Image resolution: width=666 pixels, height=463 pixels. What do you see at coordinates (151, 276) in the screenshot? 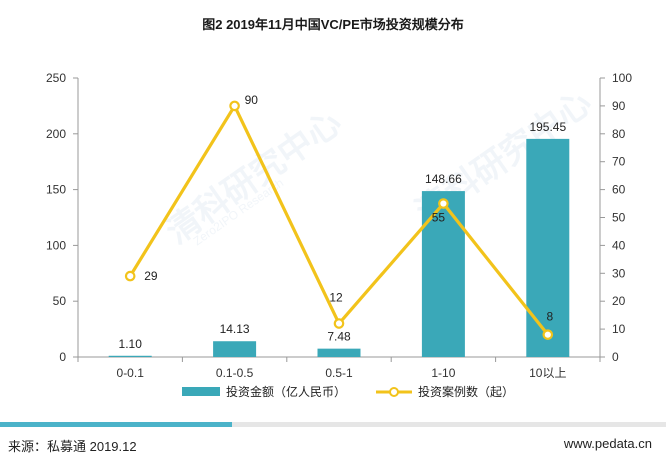
I see `line-data-label: 29` at bounding box center [151, 276].